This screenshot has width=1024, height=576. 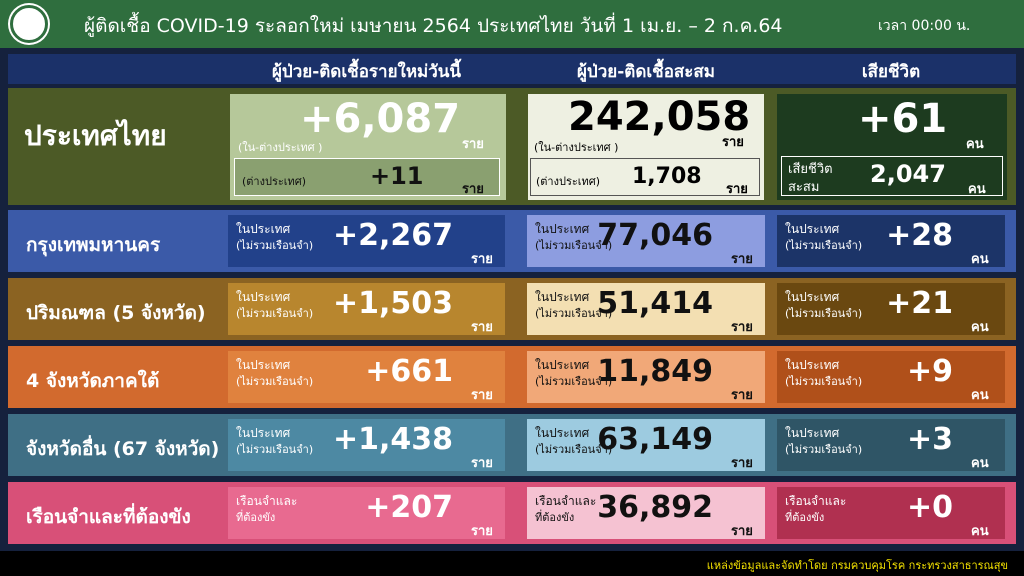 I want to click on value: +28, so click(x=919, y=235).